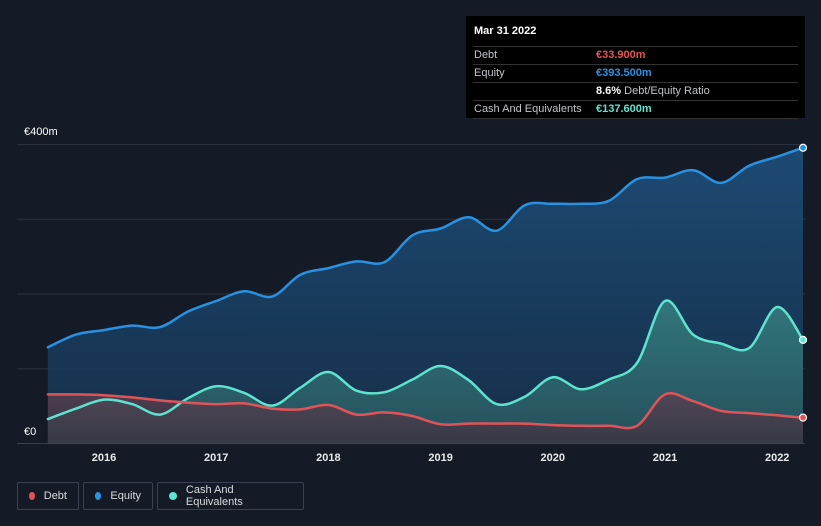  I want to click on tooltip-row-equity: Equity €393.500m, so click(635, 73).